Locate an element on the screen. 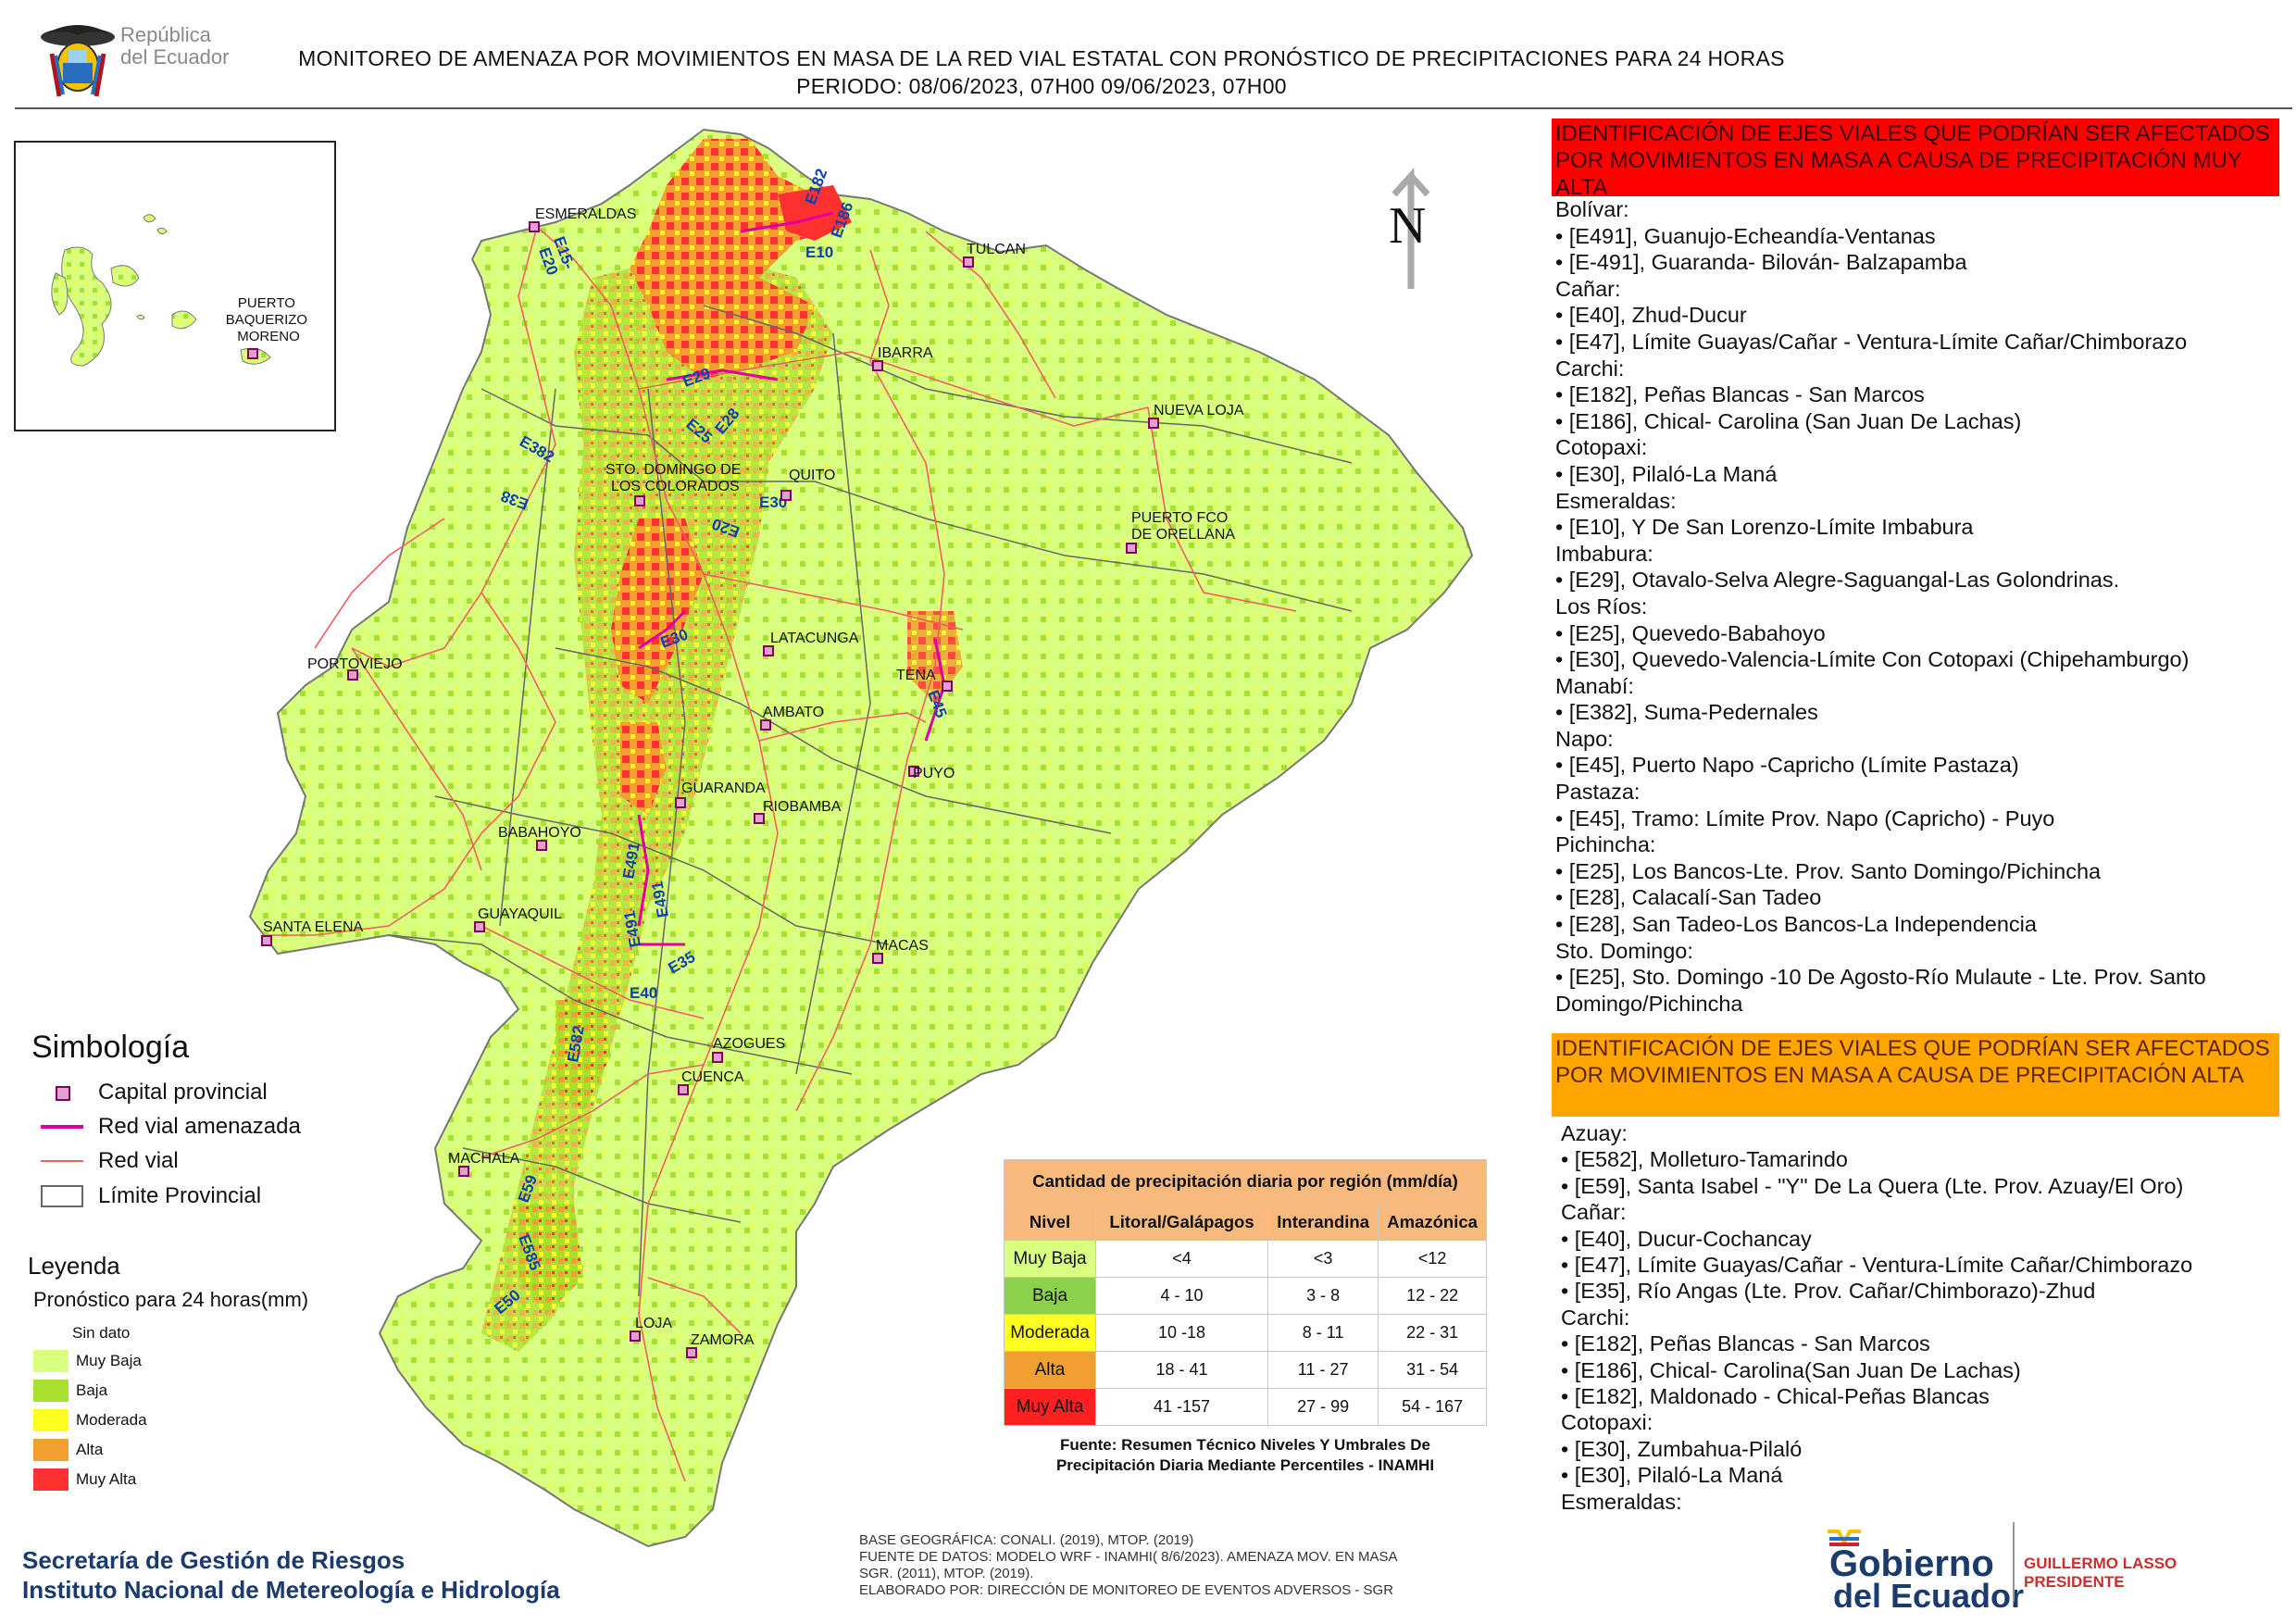 This screenshot has height=1624, width=2296. legend-title: Leyenda is located at coordinates (74, 1266).